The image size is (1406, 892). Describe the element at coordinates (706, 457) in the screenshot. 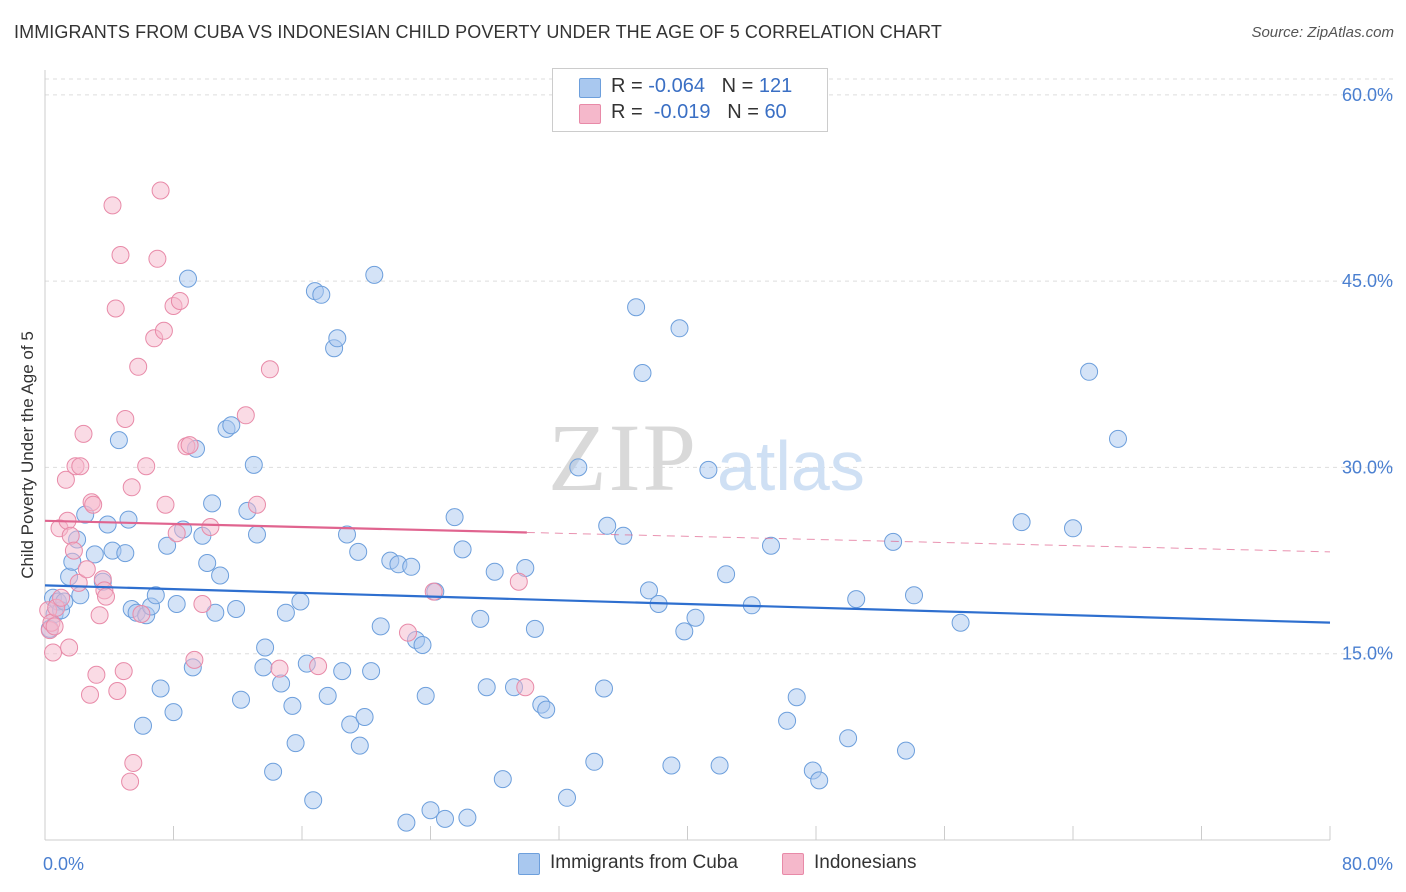

I see `watermark: ZIP atlas` at that location.